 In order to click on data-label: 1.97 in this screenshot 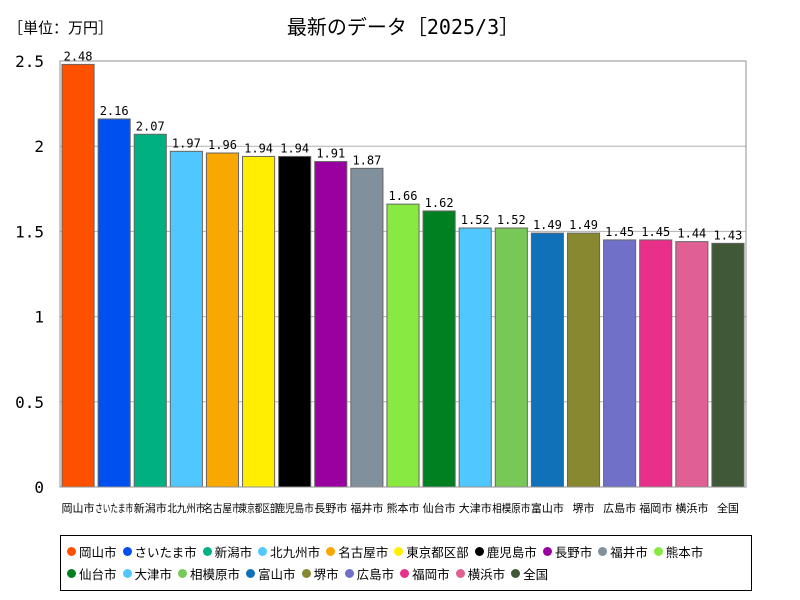, I will do `click(186, 143)`.